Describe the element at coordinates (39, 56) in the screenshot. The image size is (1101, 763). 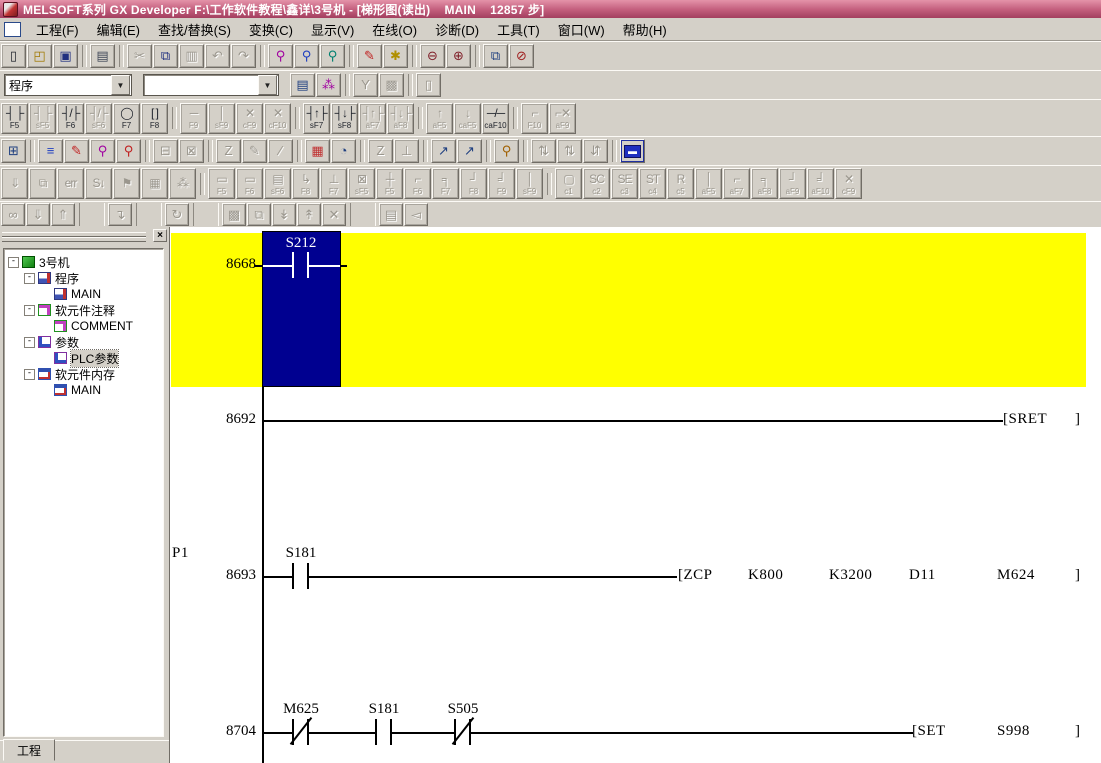
I see `open-project-button: ◰` at that location.